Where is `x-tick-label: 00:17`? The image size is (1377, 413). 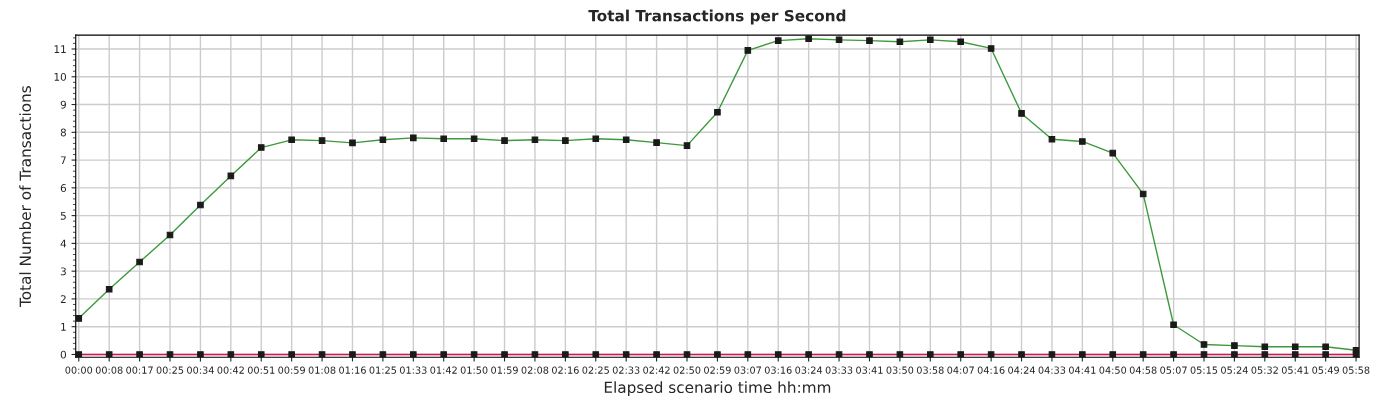 x-tick-label: 00:17 is located at coordinates (139, 370).